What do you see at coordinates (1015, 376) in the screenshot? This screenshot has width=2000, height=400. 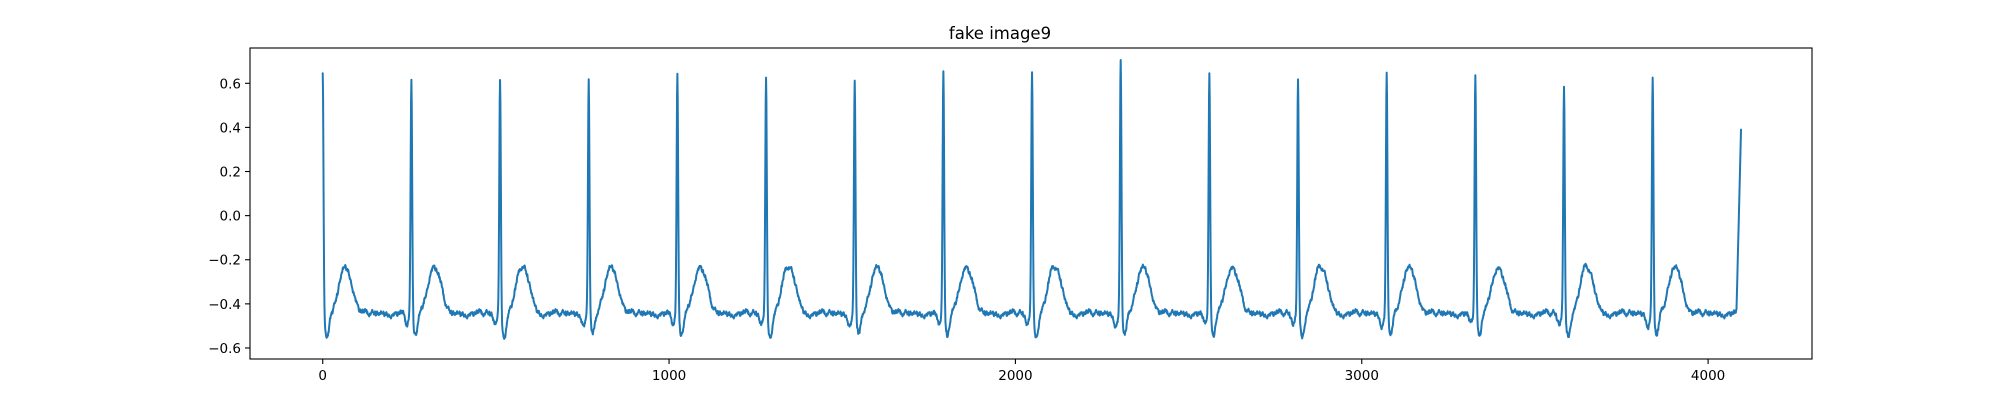 I see `x-tick-label: 2000` at bounding box center [1015, 376].